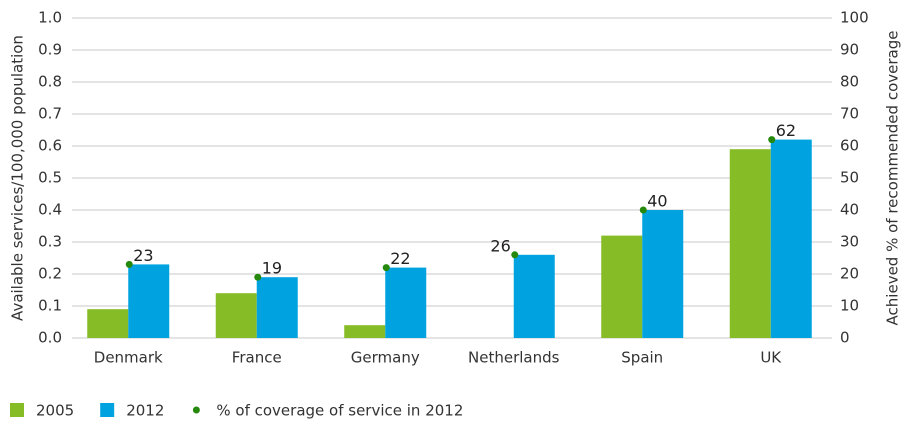 The width and height of the screenshot is (912, 424). What do you see at coordinates (18, 178) in the screenshot?
I see `y-axis-title: Available services/100,000 population` at bounding box center [18, 178].